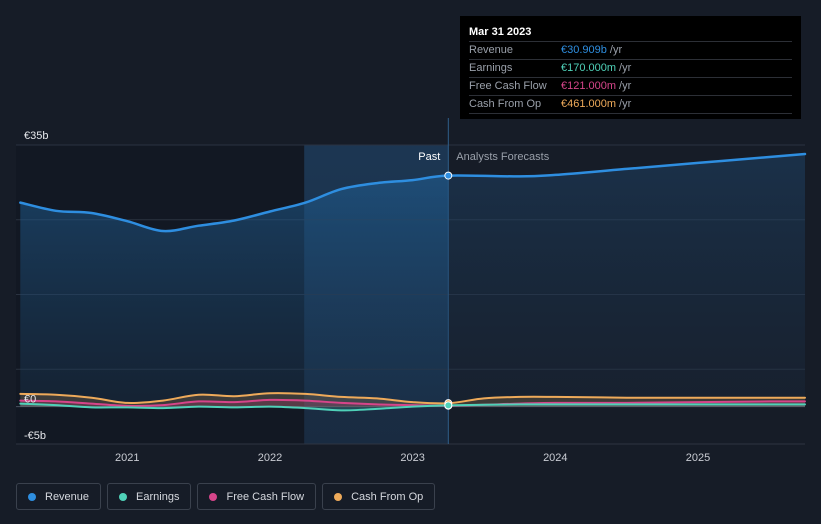 The width and height of the screenshot is (821, 524). Describe the element at coordinates (265, 496) in the screenshot. I see `legend-label: Free Cash Flow` at that location.